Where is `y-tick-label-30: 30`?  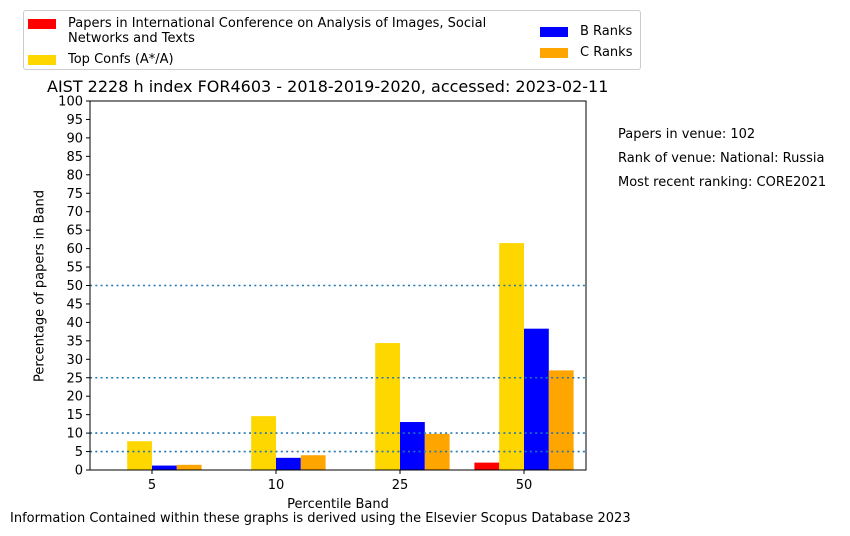 y-tick-label-30: 30 is located at coordinates (74, 360).